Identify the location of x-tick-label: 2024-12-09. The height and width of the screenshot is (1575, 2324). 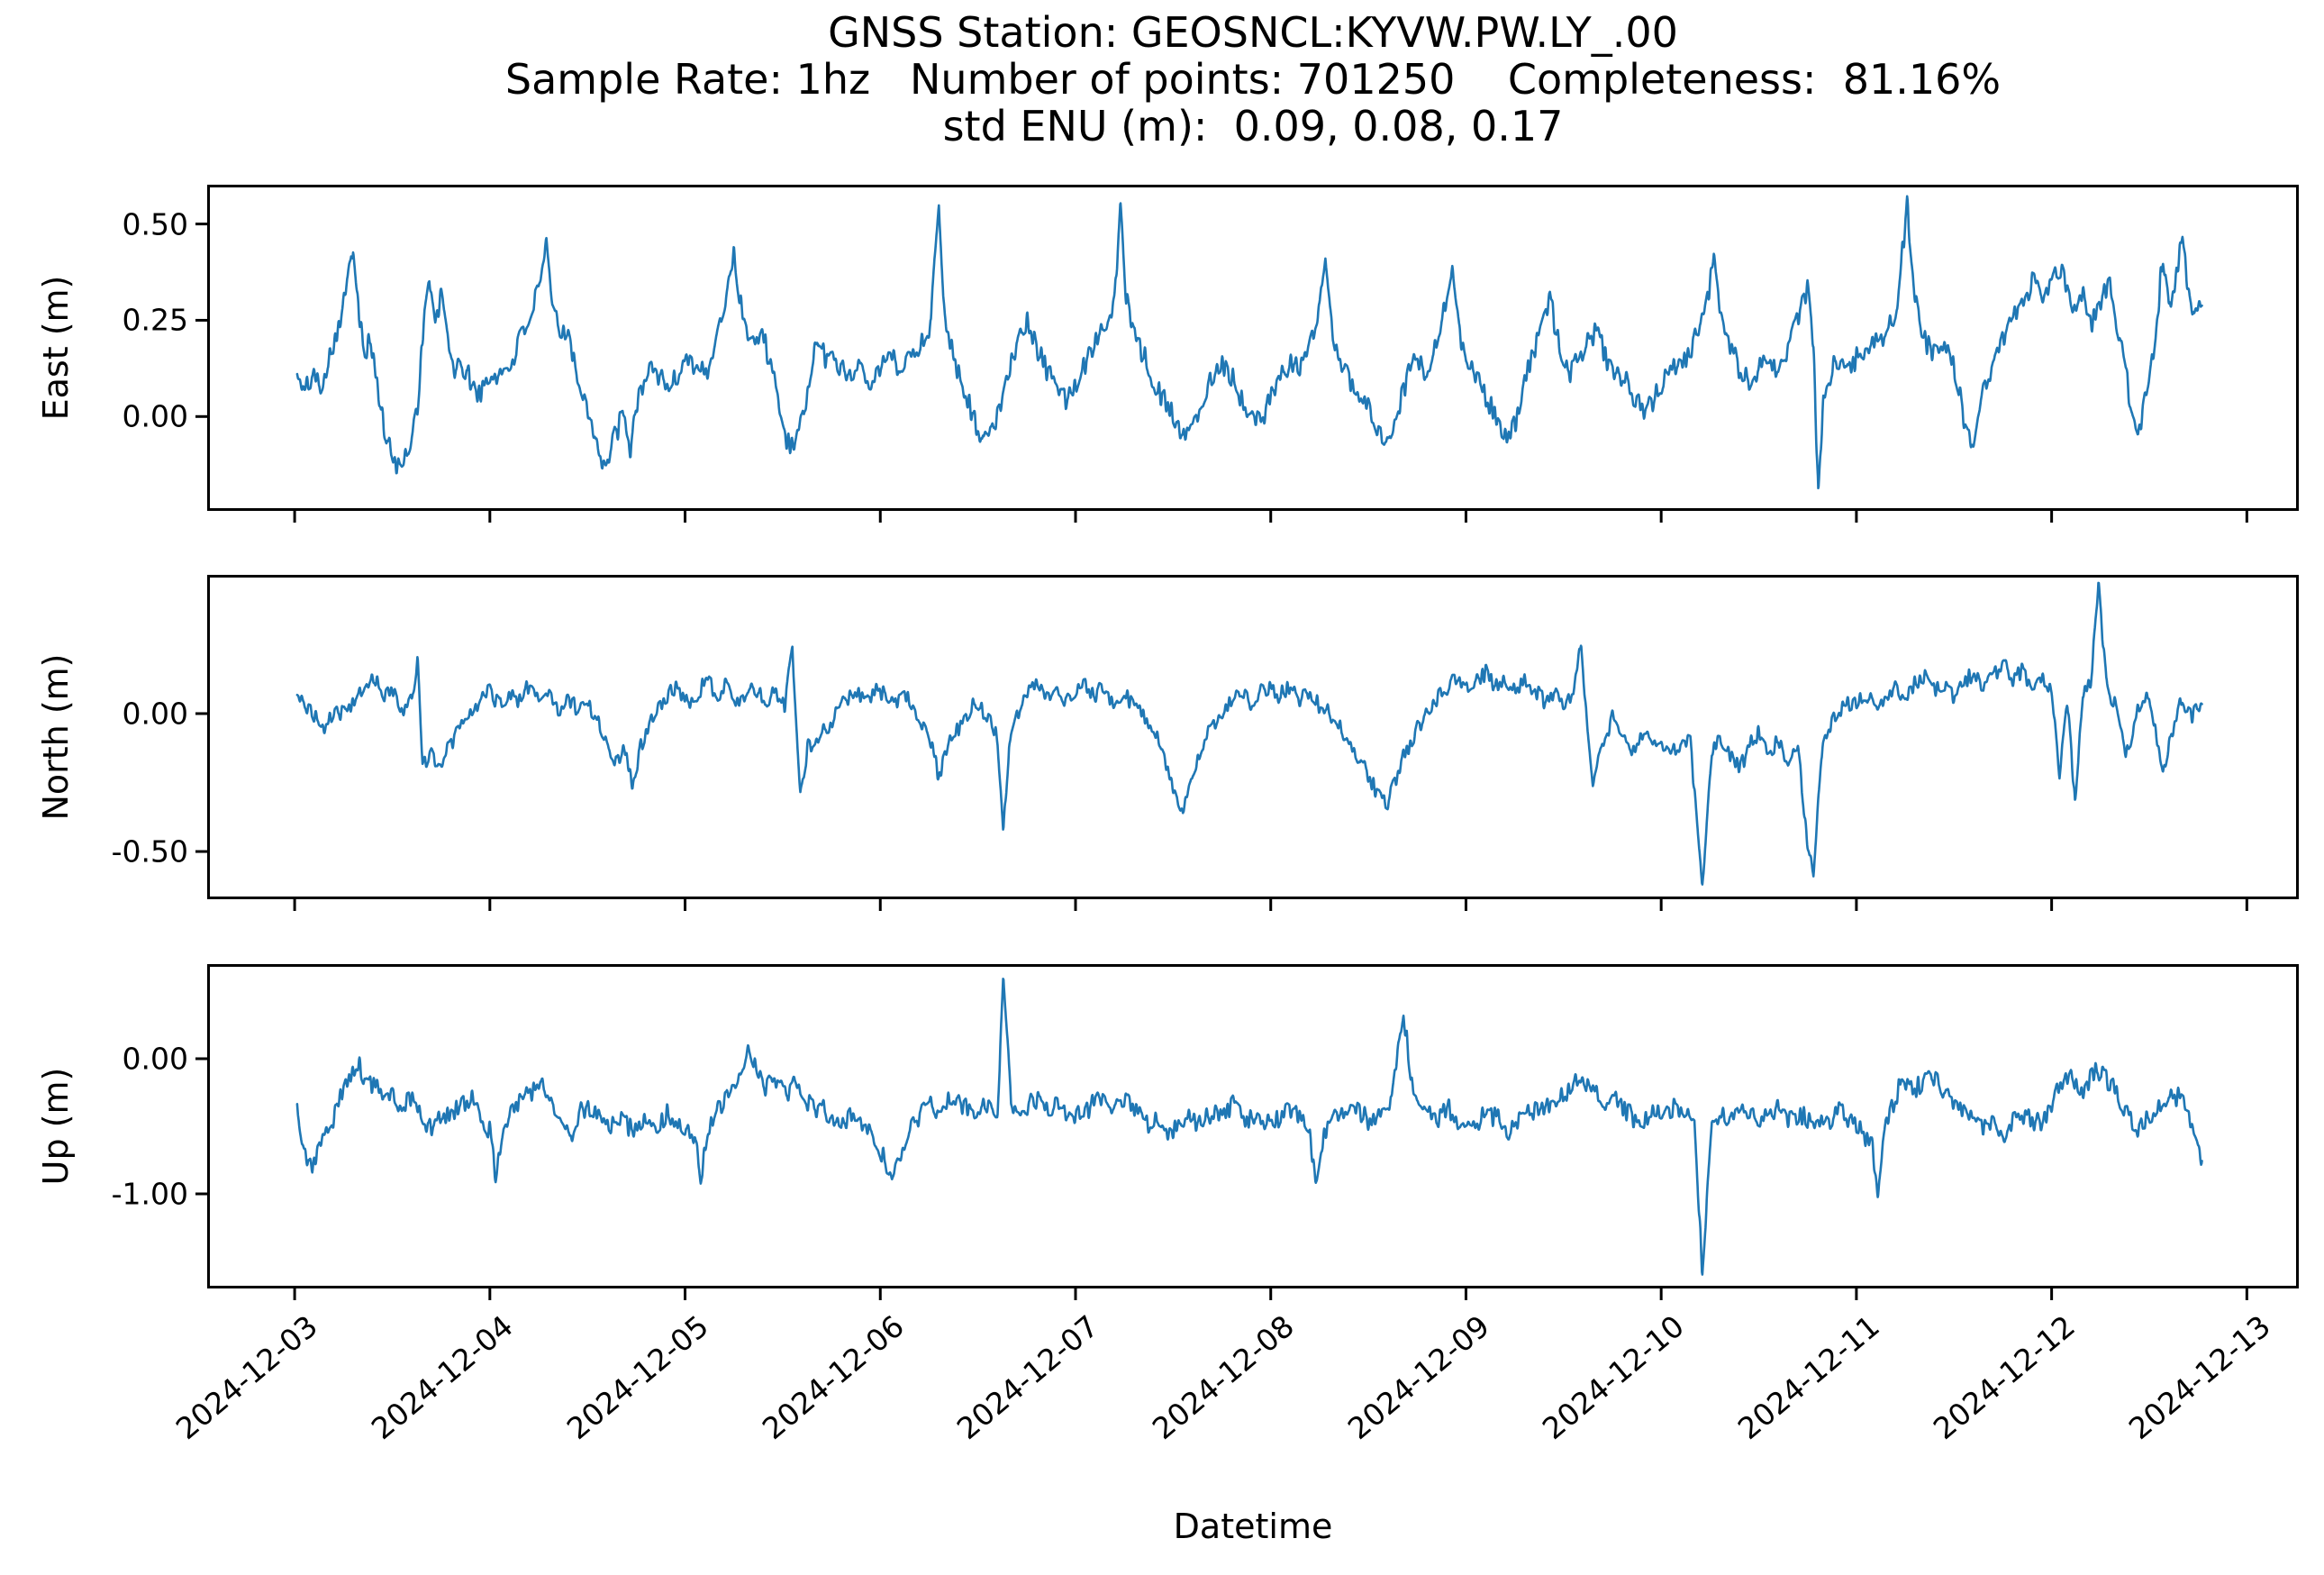
(1418, 1377).